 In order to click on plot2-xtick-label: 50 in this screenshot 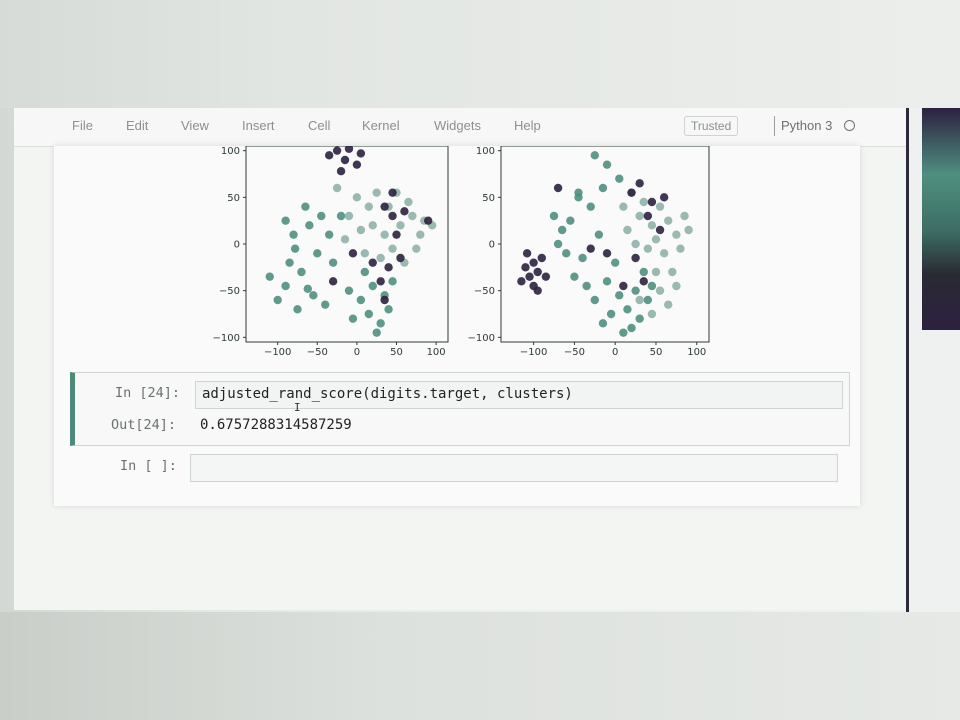, I will do `click(656, 352)`.